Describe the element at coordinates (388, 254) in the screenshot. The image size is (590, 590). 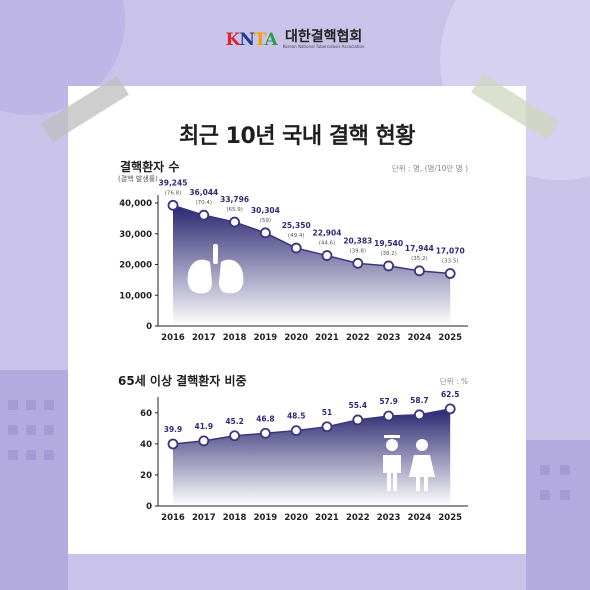
I see `chart1-rate-label: (38.2)` at that location.